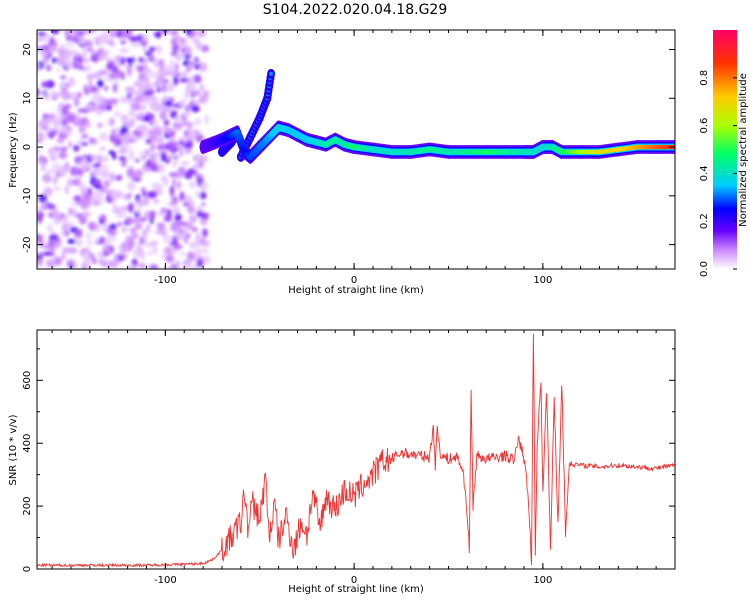 The height and width of the screenshot is (600, 750). Describe the element at coordinates (27, 196) in the screenshot. I see `y-tick-label: -10` at that location.